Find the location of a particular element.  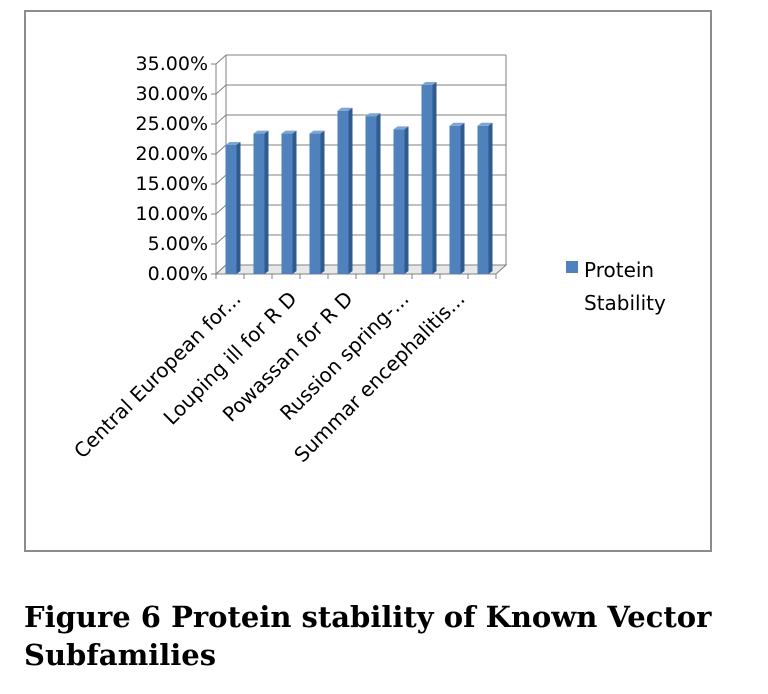

y-tick-label: 15.00% is located at coordinates (172, 184).